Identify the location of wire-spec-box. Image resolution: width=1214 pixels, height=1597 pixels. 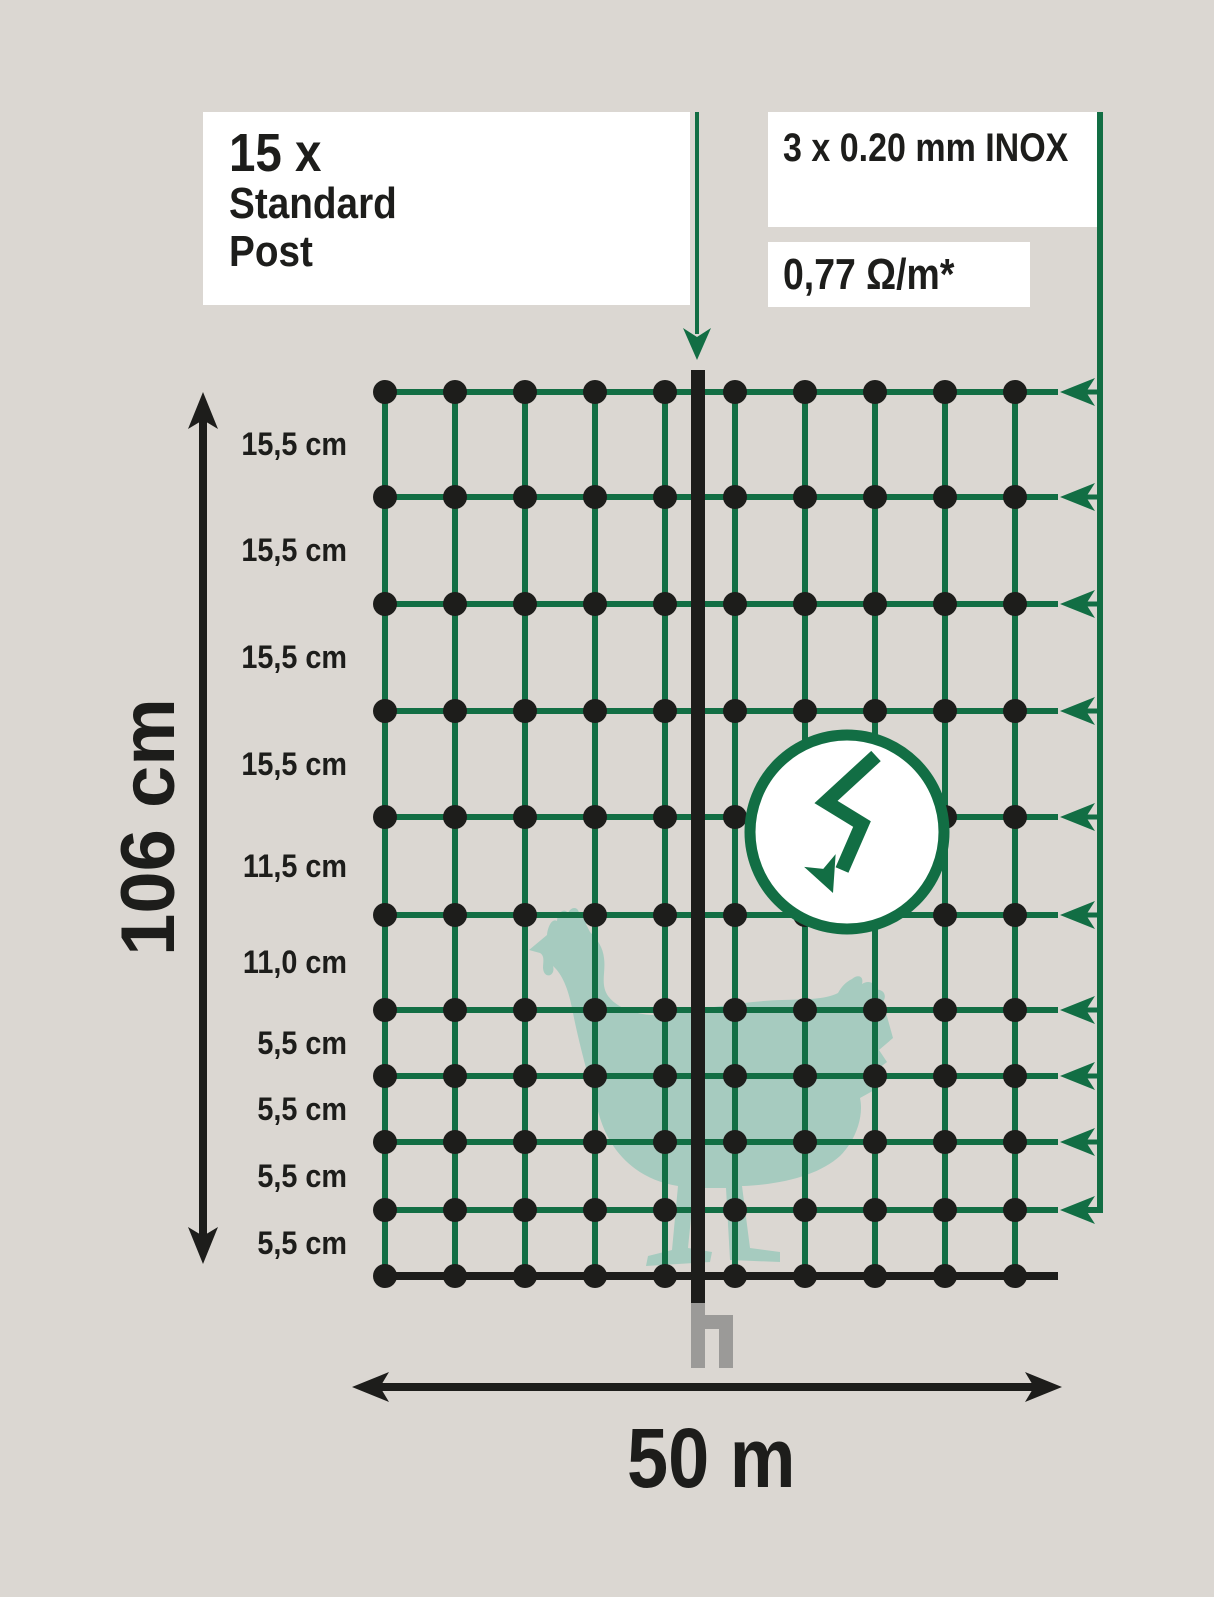
(932, 169).